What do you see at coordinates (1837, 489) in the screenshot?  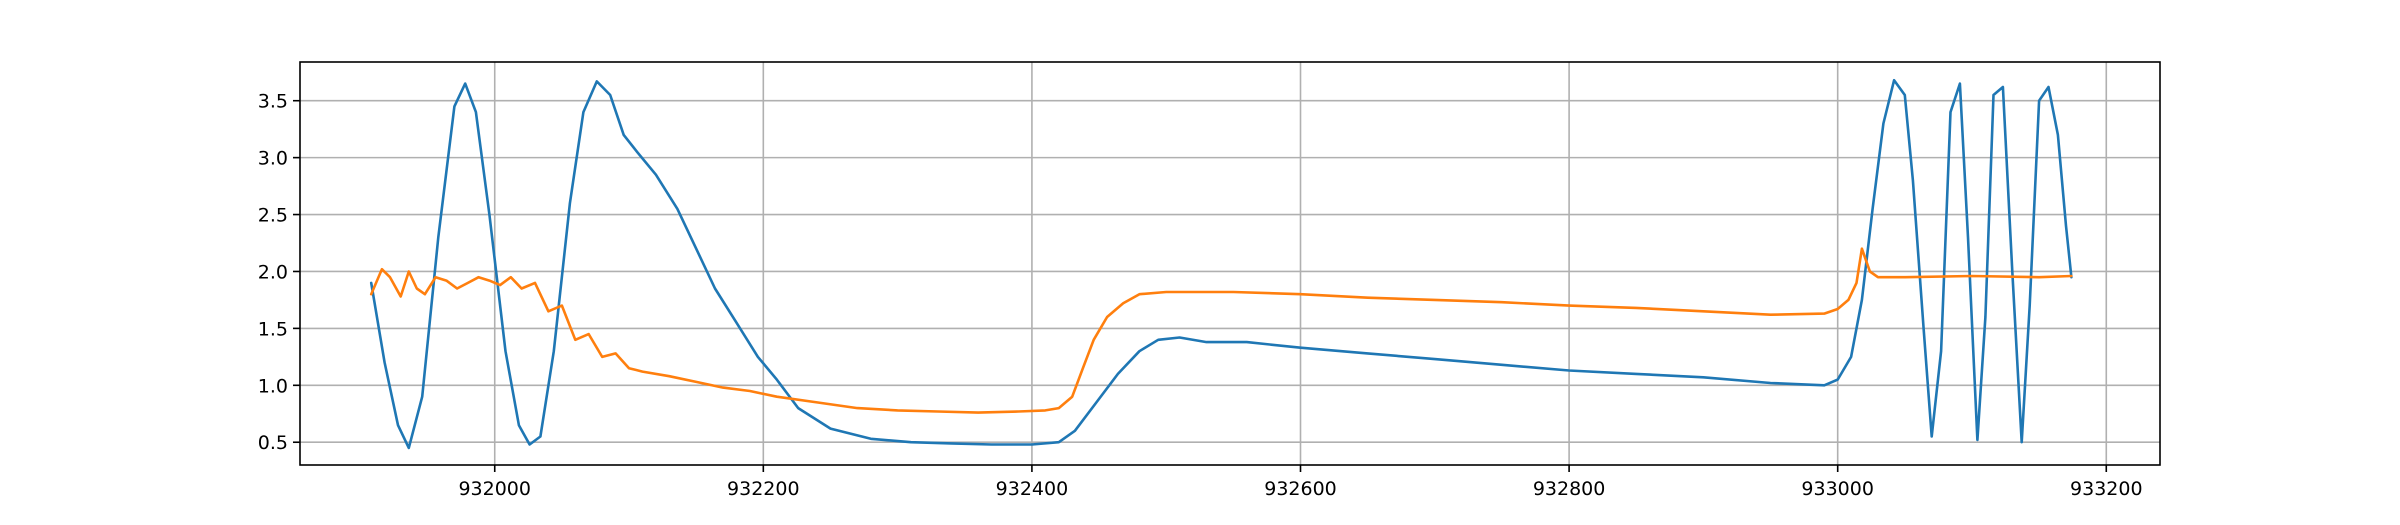 I see `x-tick-label: 933000` at bounding box center [1837, 489].